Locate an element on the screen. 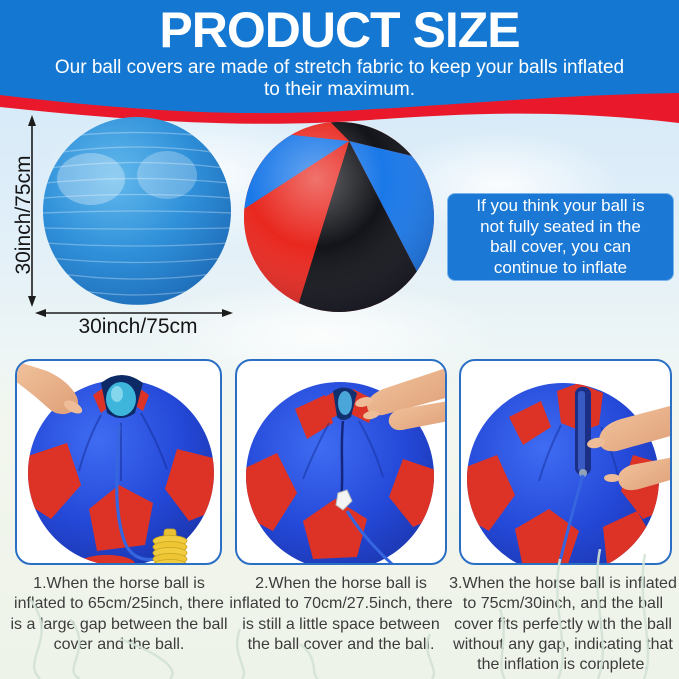 Image resolution: width=679 pixels, height=679 pixels. ball-cover-illustration-step2 is located at coordinates (345, 465).